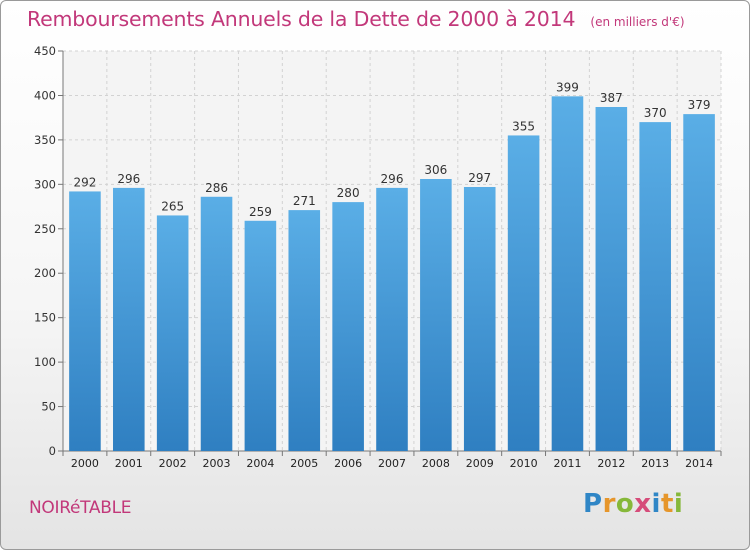 Image resolution: width=750 pixels, height=550 pixels. Describe the element at coordinates (45, 140) in the screenshot. I see `y-tick-label: 350` at that location.